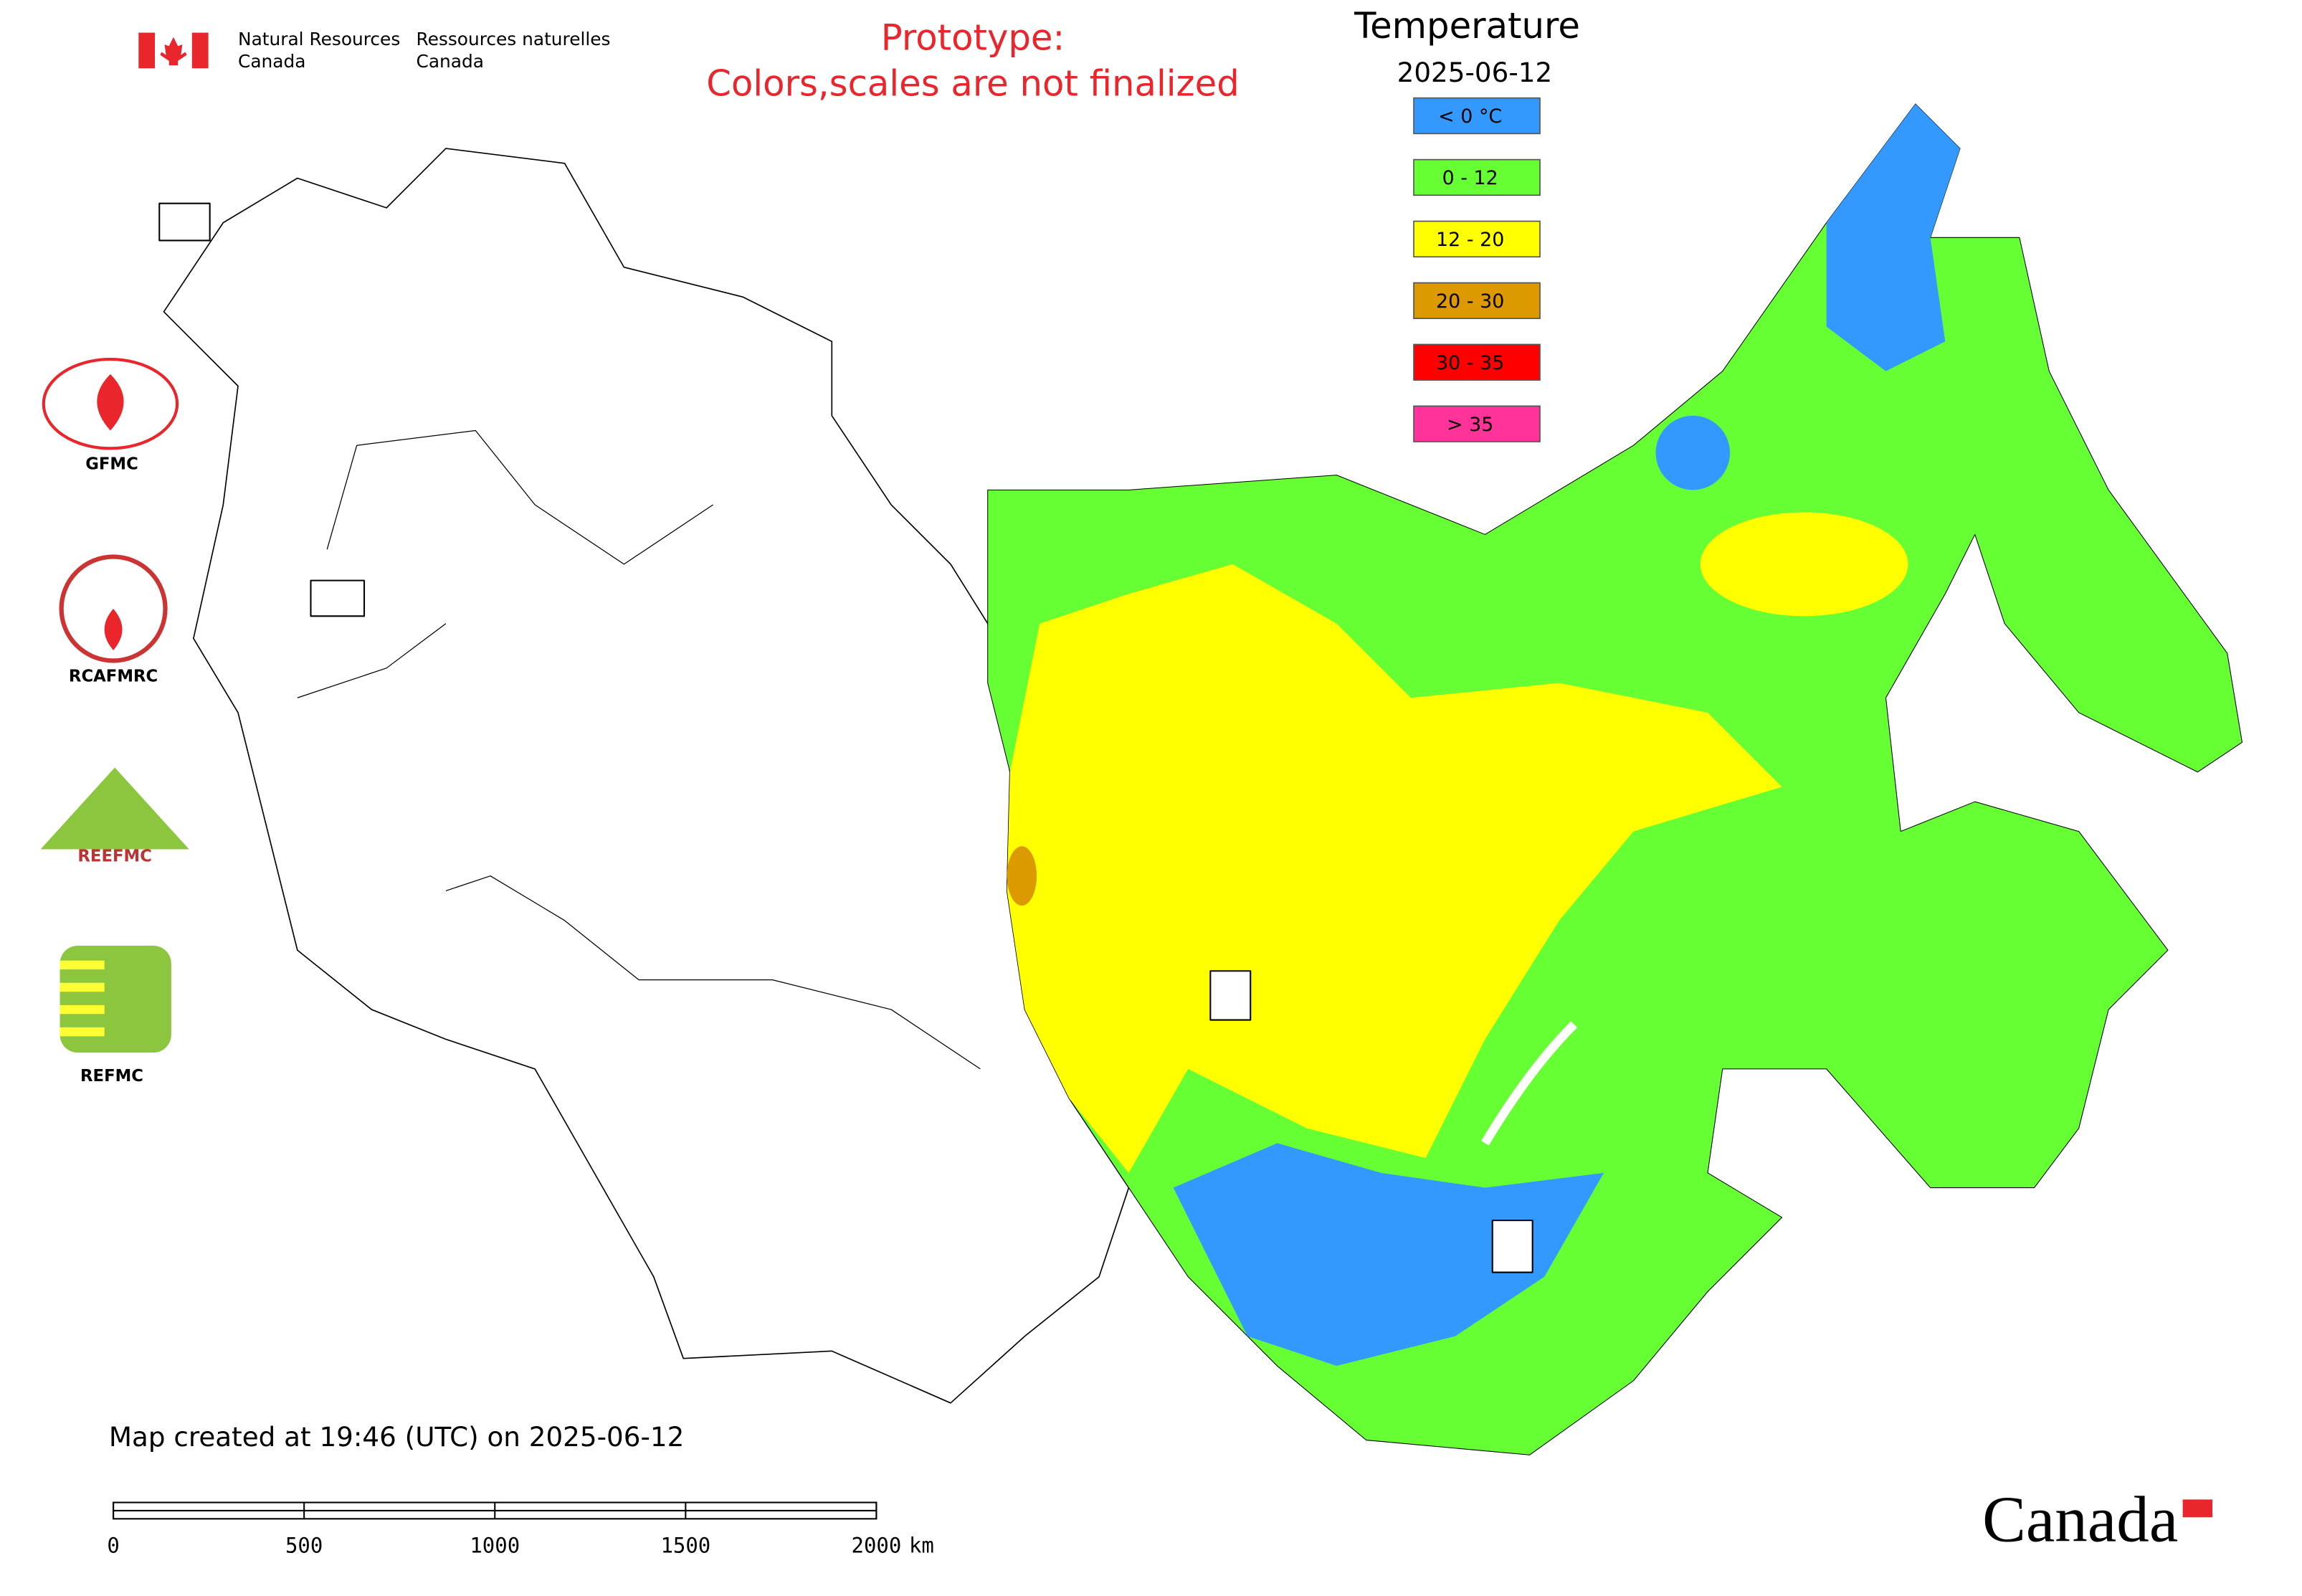 The height and width of the screenshot is (1596, 2302). Describe the element at coordinates (521, 1529) in the screenshot. I see `scale-bar: 0 500 1000 1500 2000 km` at that location.